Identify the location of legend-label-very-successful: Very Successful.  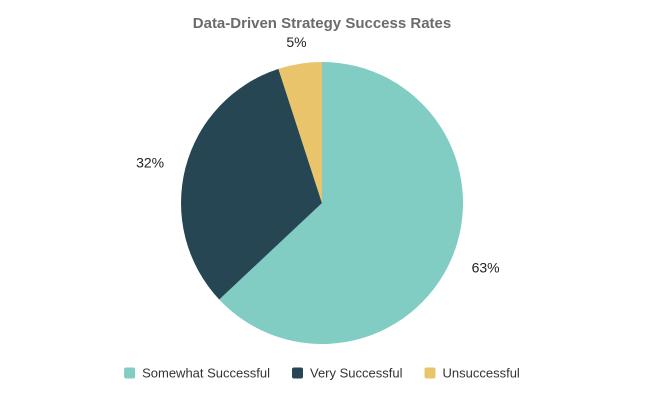
(356, 373).